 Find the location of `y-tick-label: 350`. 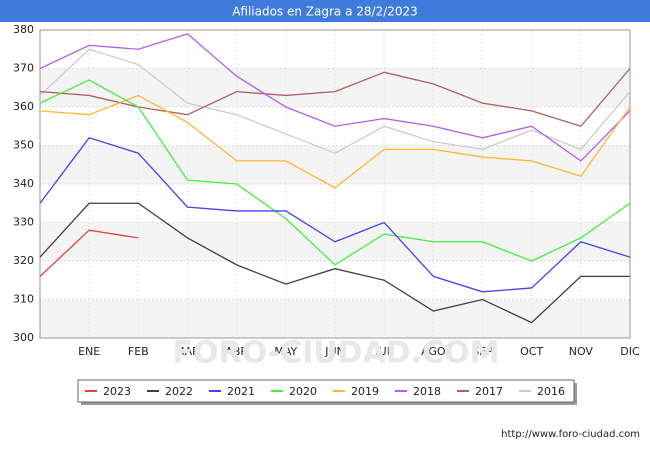

y-tick-label: 350 is located at coordinates (23, 145).